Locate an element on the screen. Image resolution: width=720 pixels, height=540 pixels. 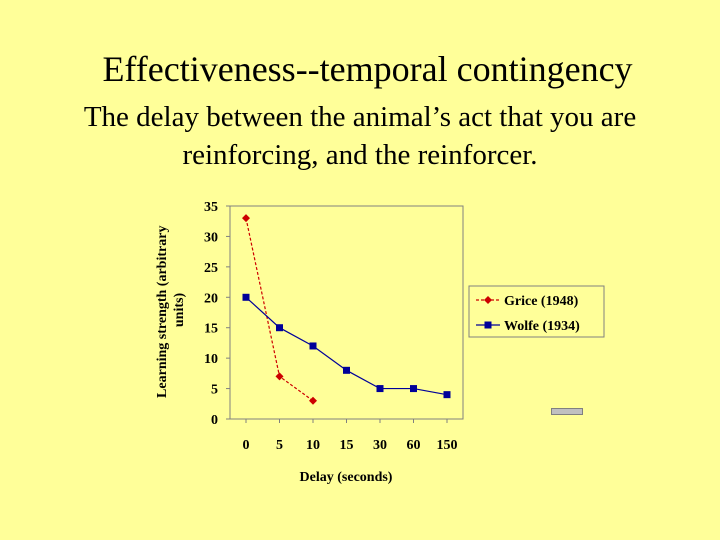
x-tick-label: 150 is located at coordinates (447, 445).